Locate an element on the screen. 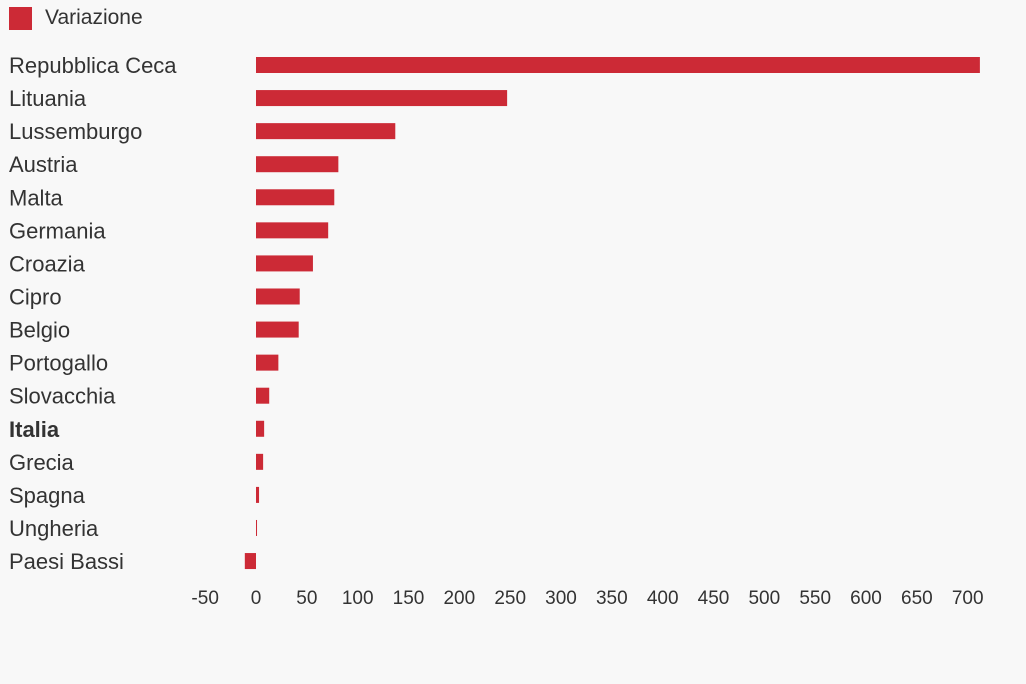 This screenshot has height=684, width=1026. category-label: Malta is located at coordinates (36, 197).